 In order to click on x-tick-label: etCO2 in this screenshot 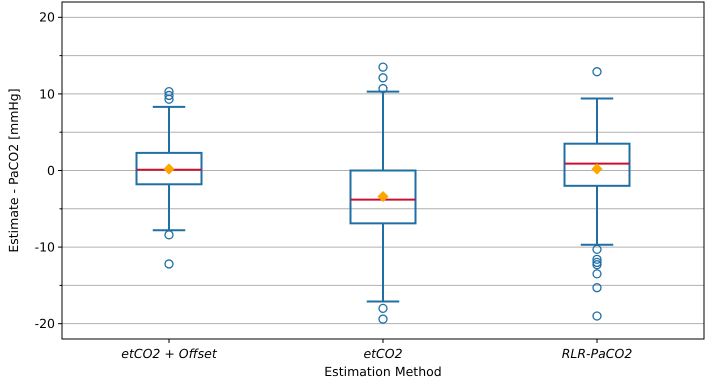, I will do `click(383, 353)`.